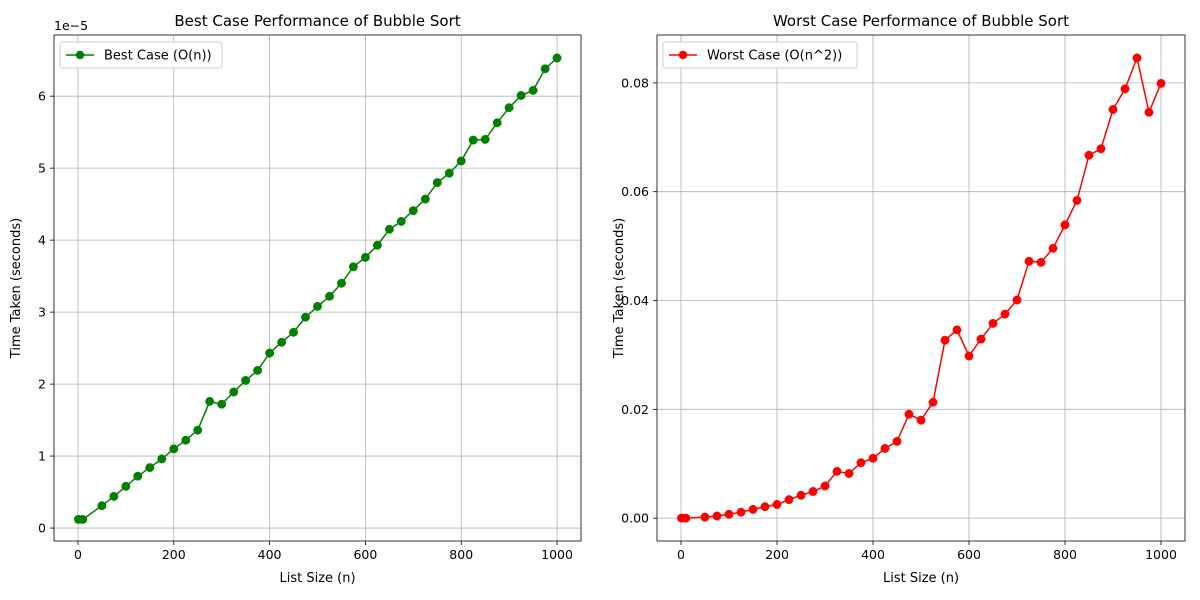  What do you see at coordinates (365, 554) in the screenshot?
I see `x-tick-label: 600` at bounding box center [365, 554].